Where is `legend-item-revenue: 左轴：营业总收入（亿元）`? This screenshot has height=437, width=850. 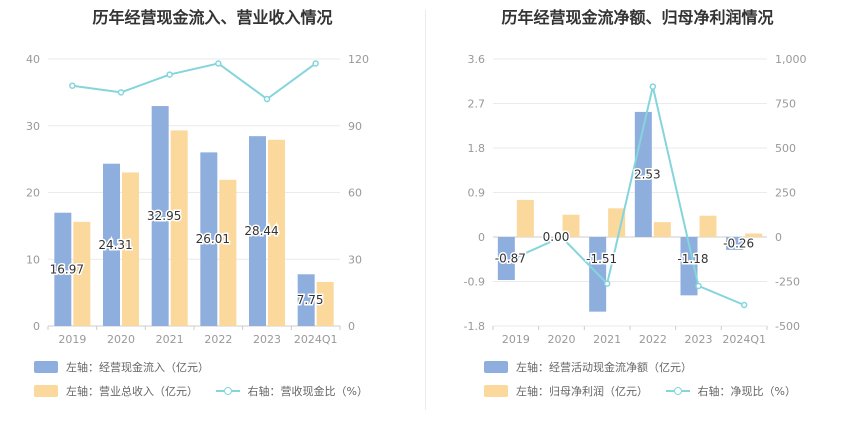
legend-item-revenue: 左轴：营业总收入（亿元） is located at coordinates (116, 391).